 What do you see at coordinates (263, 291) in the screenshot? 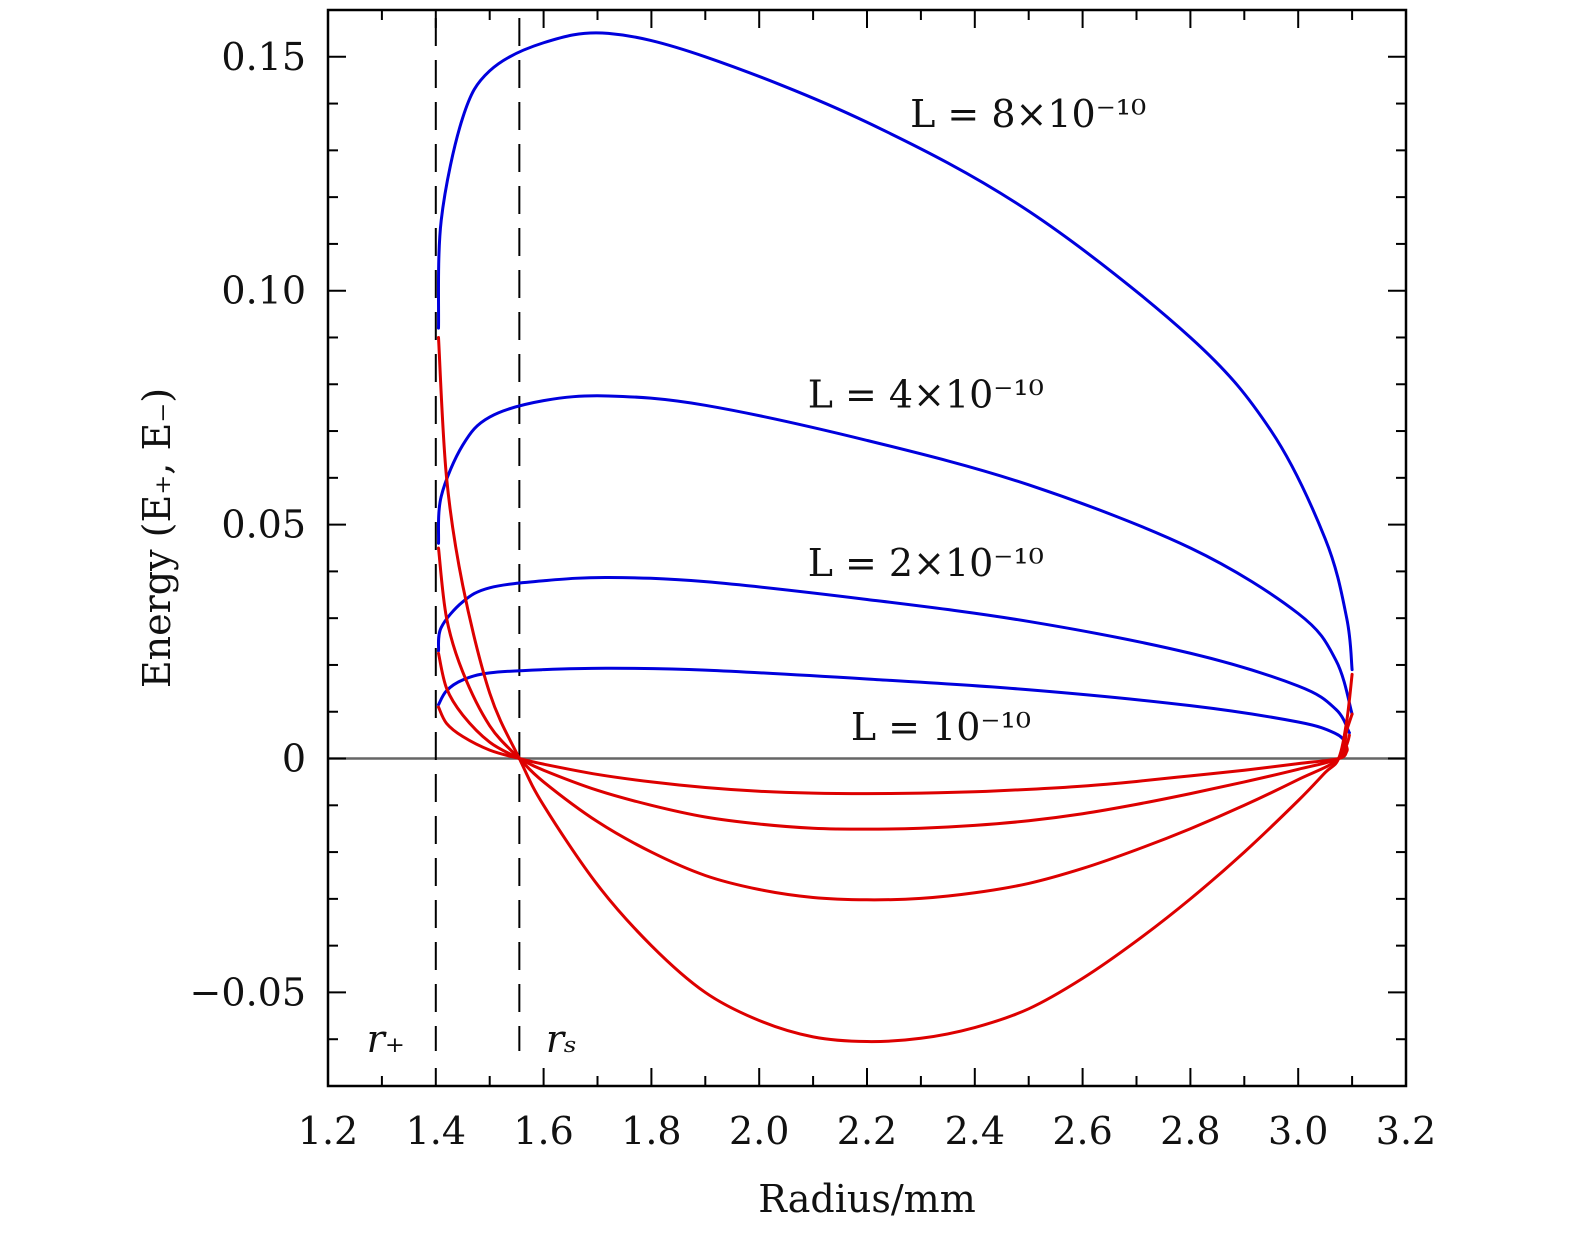
I see `y-tick-label: 0.10` at bounding box center [263, 291].